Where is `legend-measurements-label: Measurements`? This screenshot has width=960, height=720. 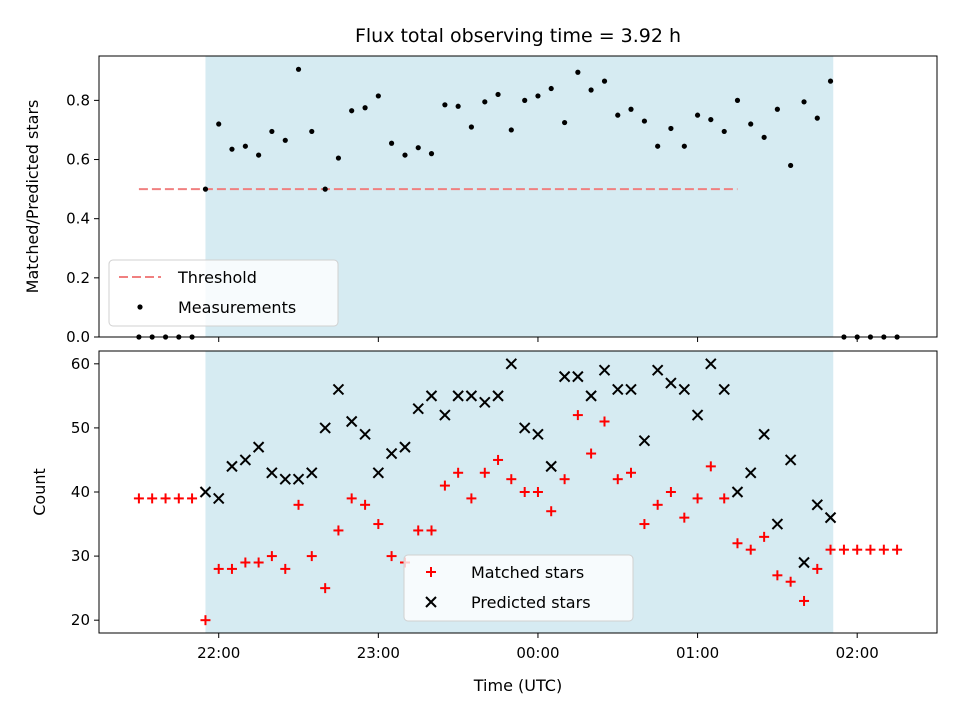 legend-measurements-label: Measurements is located at coordinates (237, 307).